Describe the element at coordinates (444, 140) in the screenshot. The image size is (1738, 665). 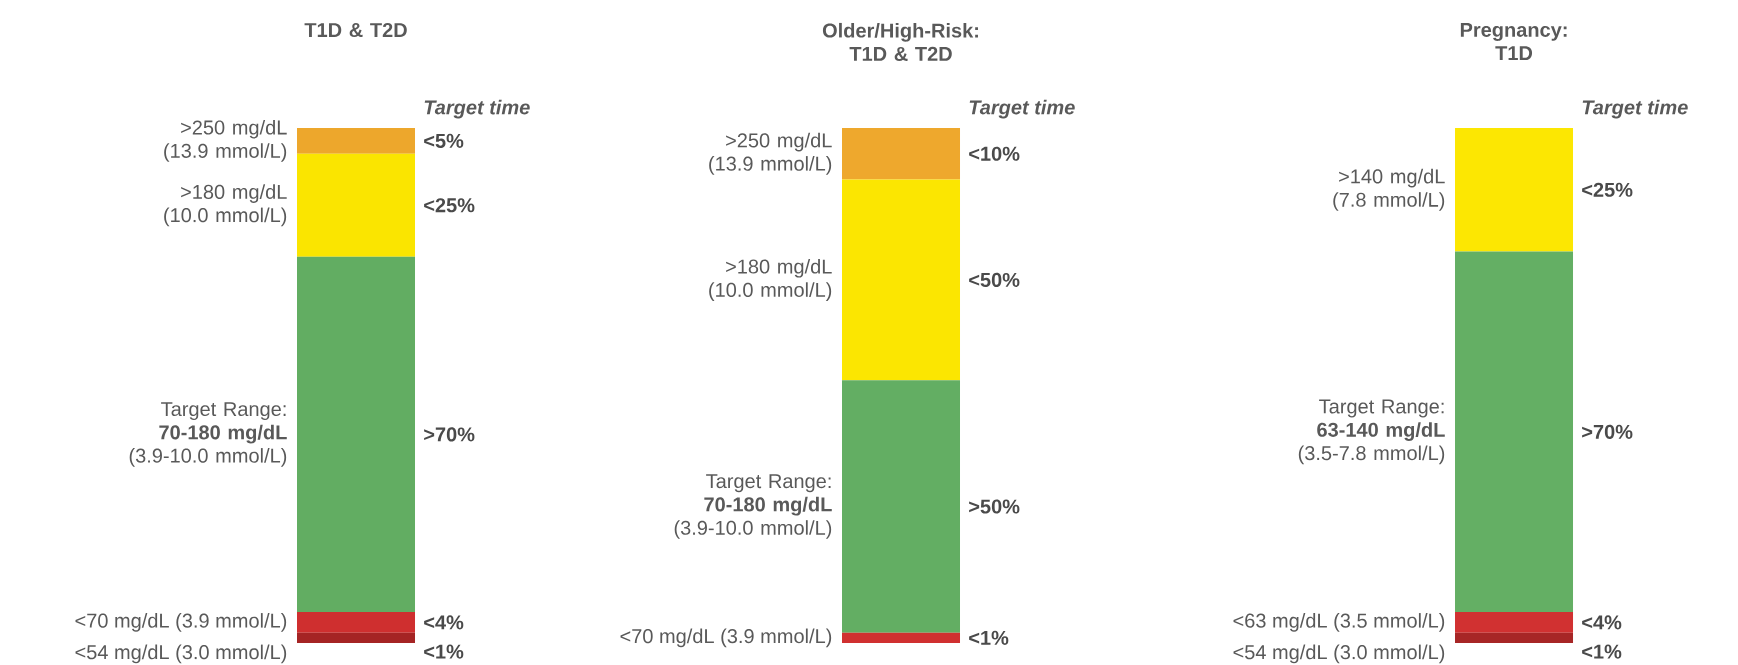
I see `text: <5%` at that location.